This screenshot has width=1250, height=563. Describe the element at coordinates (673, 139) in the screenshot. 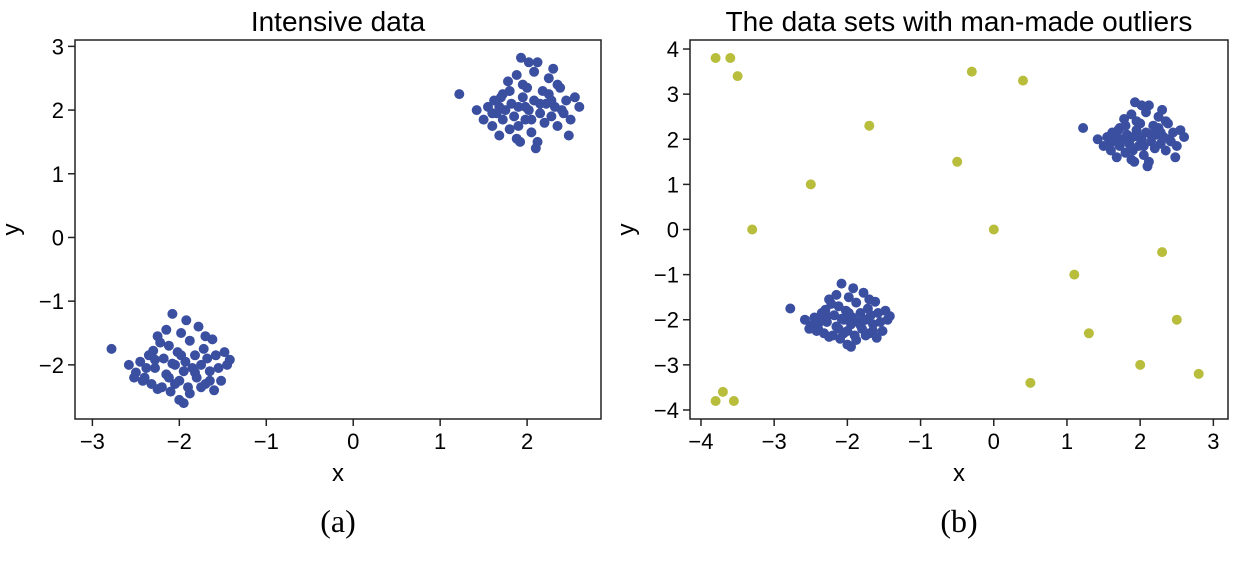

I see `y-tick-label: 2` at that location.